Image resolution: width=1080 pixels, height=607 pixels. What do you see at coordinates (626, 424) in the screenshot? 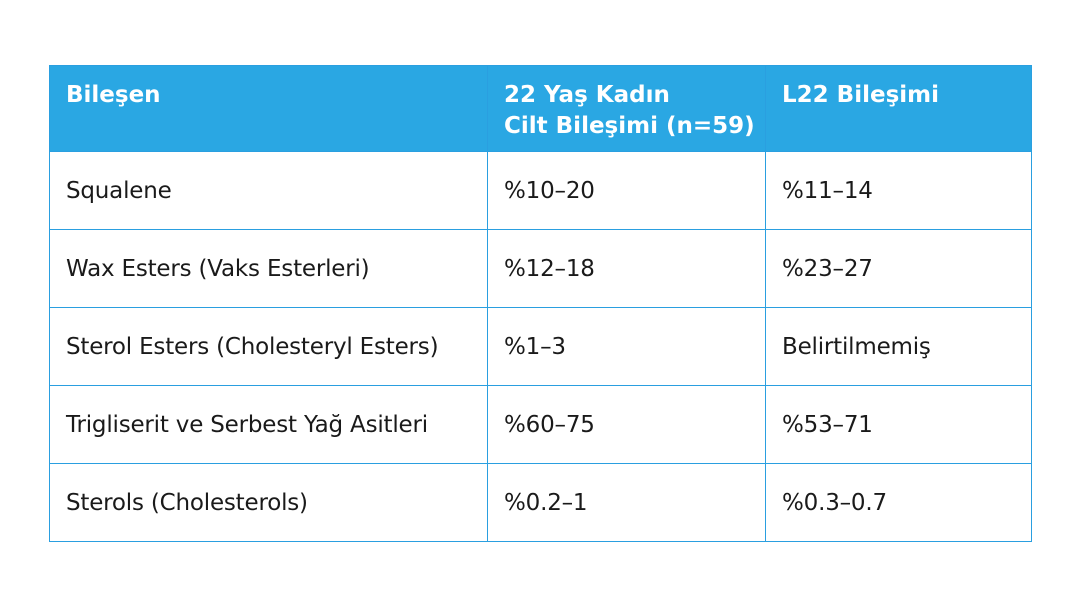
I see `cell-skin: %60–75` at bounding box center [626, 424].